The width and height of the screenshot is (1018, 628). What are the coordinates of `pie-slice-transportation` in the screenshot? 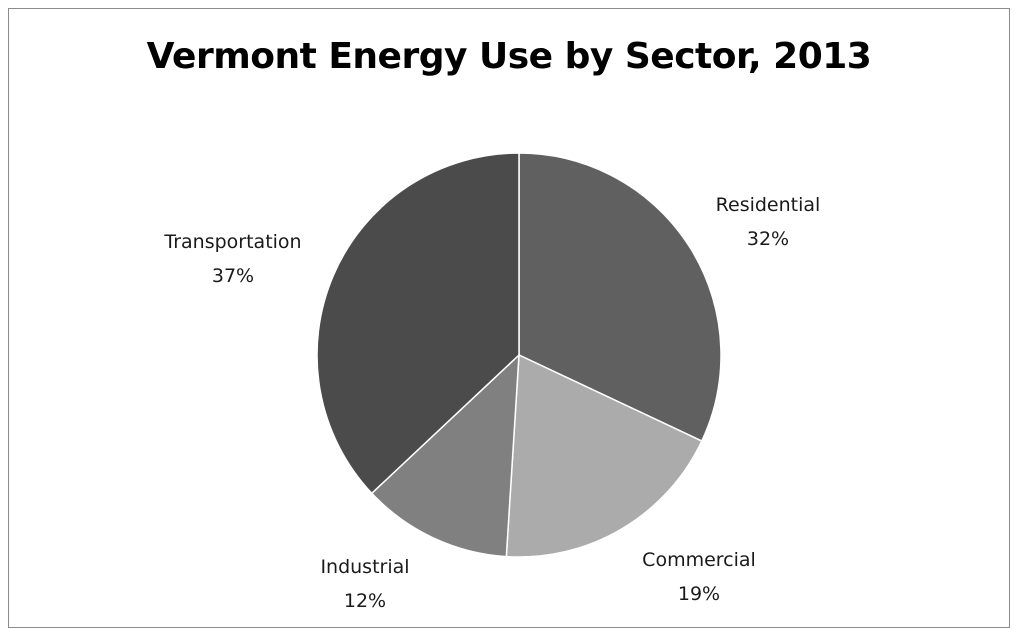 It's located at (418, 323).